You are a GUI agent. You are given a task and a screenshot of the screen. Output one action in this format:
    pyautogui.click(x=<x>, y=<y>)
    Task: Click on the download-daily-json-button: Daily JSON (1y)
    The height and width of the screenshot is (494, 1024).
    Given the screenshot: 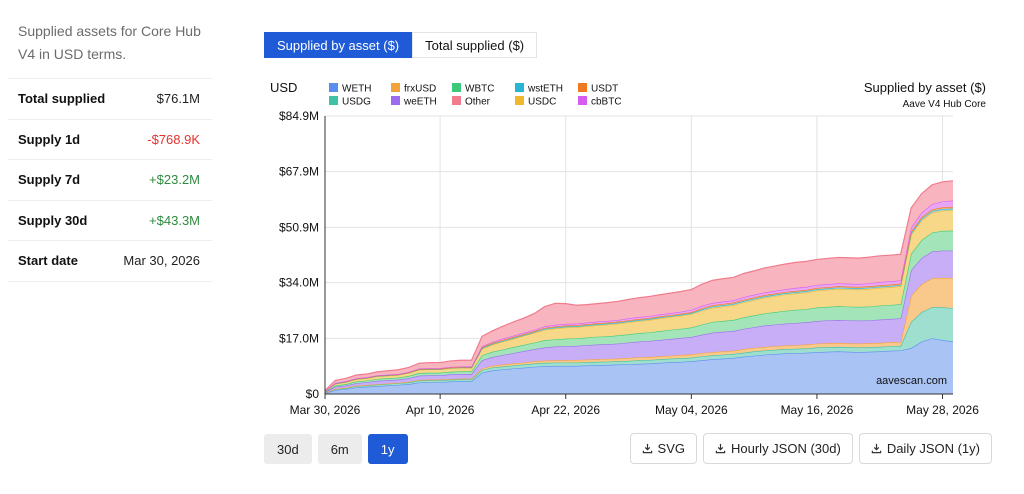 What is the action you would take?
    pyautogui.click(x=925, y=448)
    